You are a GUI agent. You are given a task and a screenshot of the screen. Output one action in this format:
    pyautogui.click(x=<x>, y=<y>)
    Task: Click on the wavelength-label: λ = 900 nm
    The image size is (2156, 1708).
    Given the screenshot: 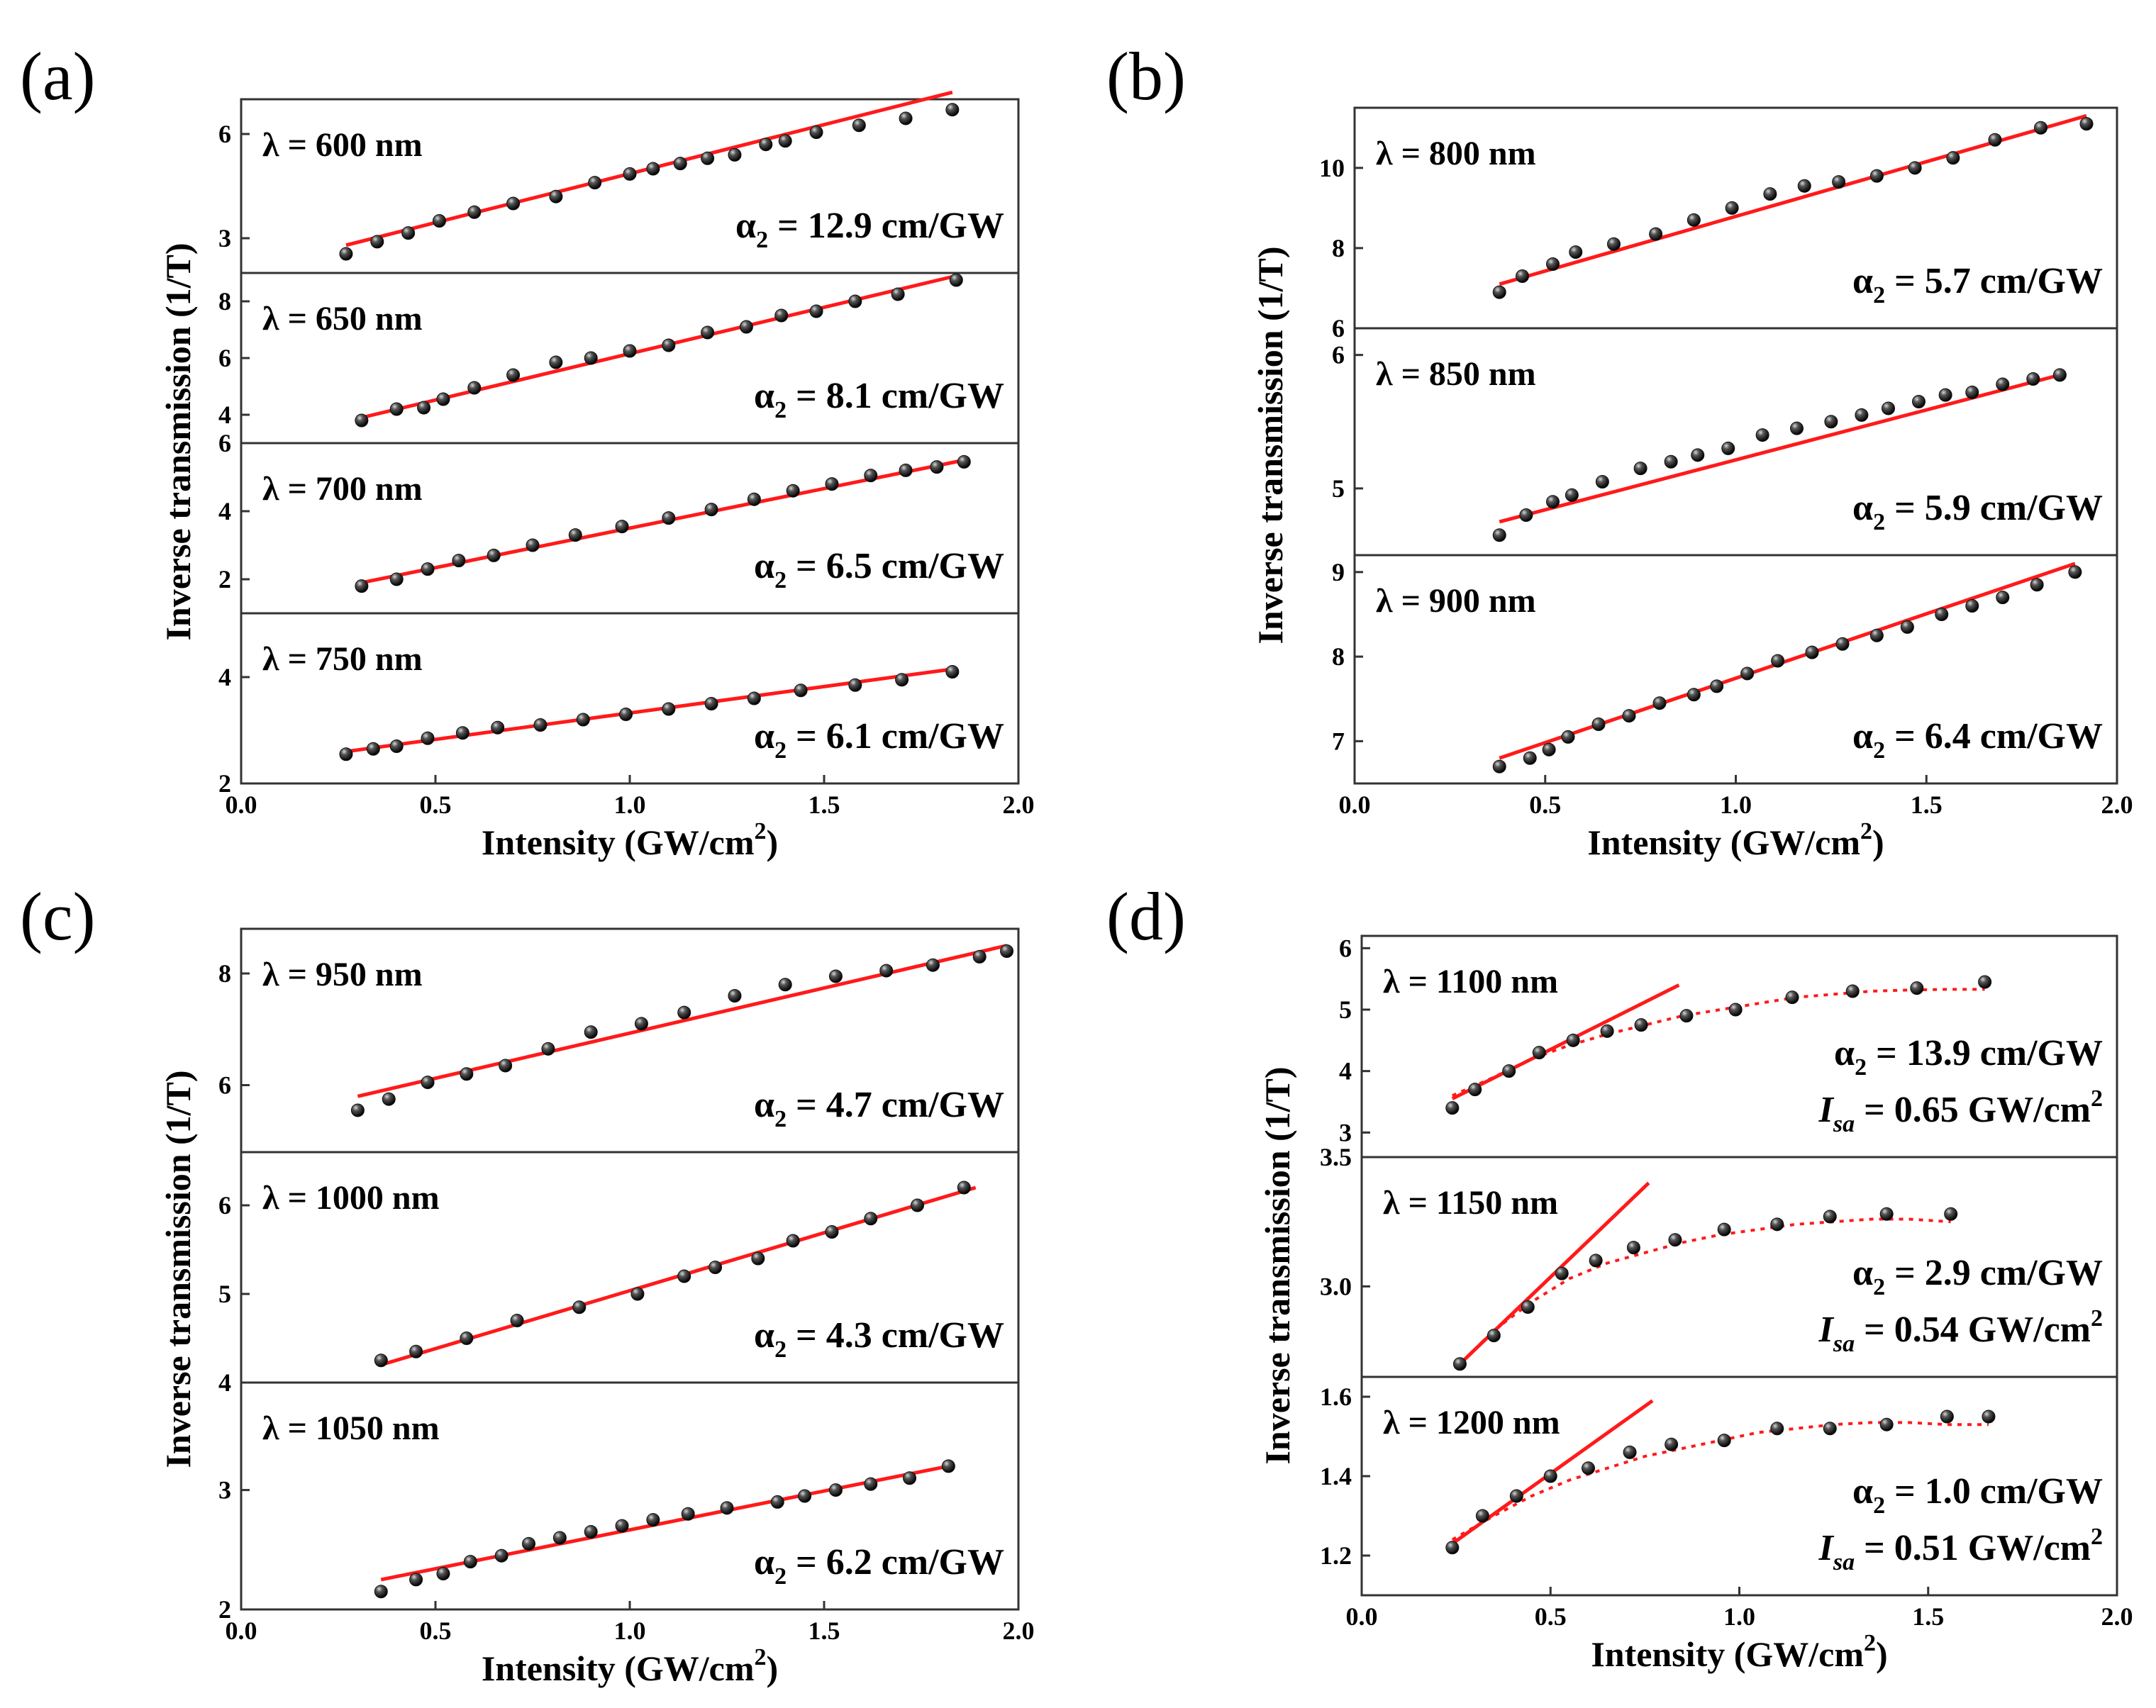 What is the action you would take?
    pyautogui.click(x=1456, y=601)
    